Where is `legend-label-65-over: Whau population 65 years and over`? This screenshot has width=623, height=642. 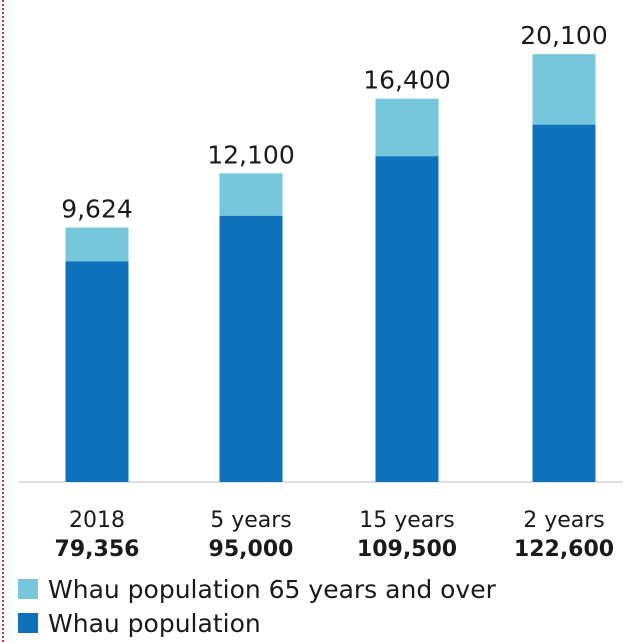
legend-label-65-over: Whau population 65 years and over is located at coordinates (272, 589).